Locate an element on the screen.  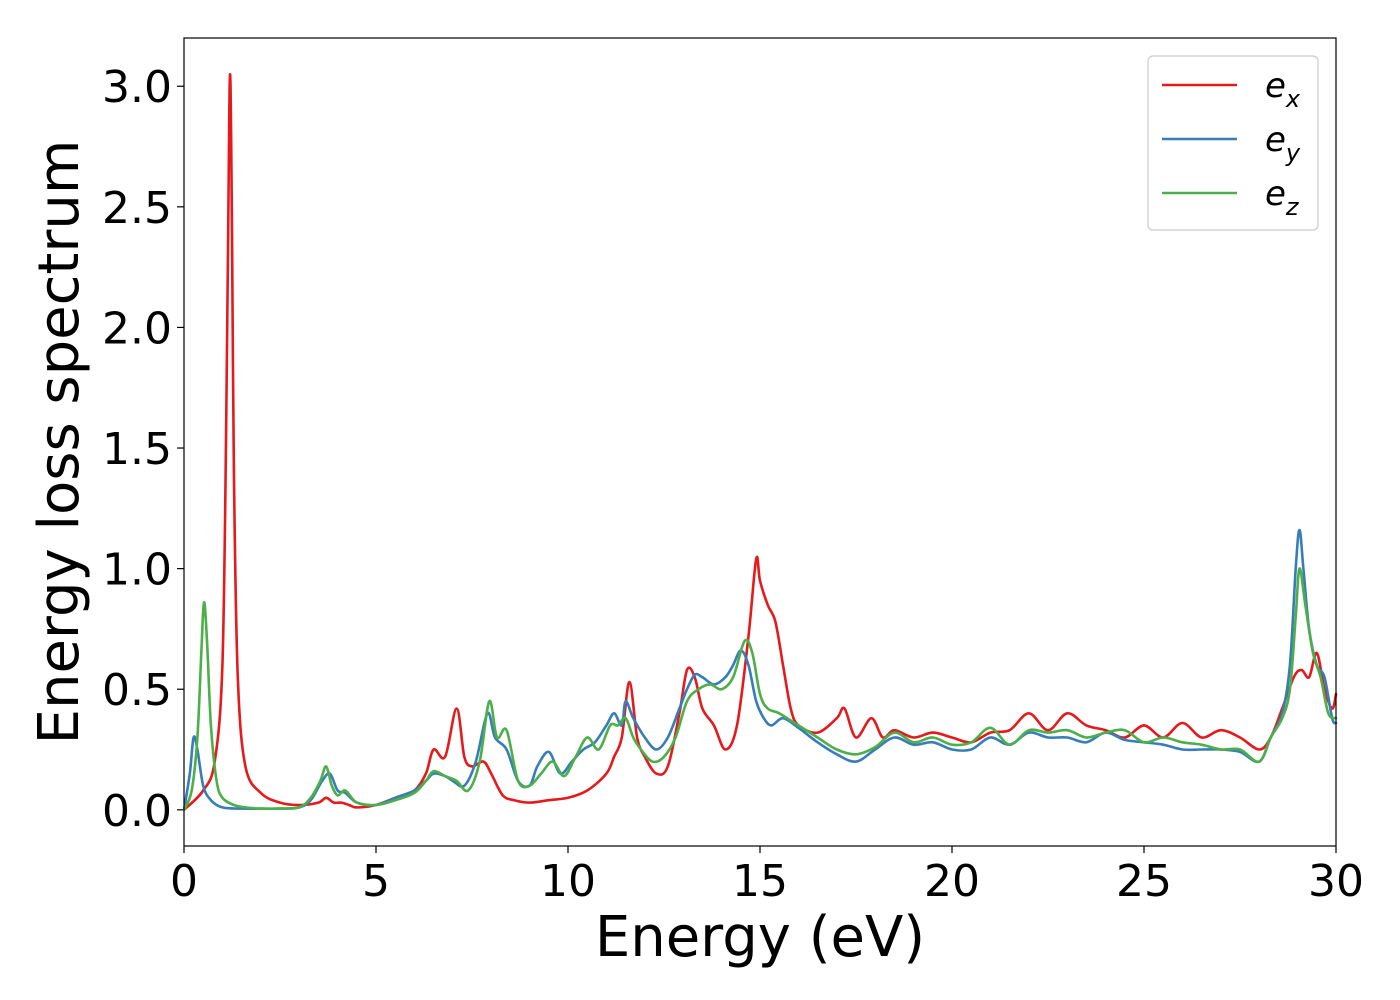
legend-label-subscript: z is located at coordinates (1292, 207).